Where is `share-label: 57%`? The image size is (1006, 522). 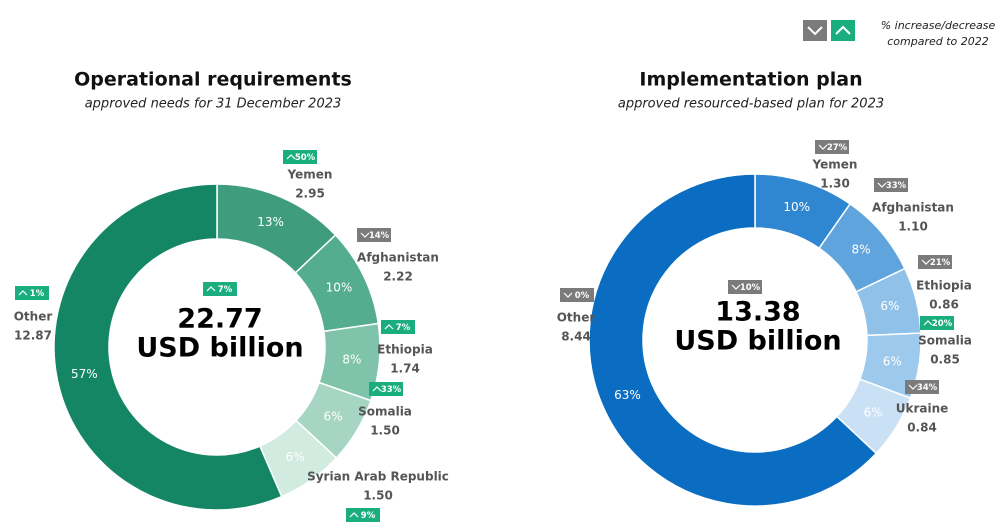
share-label: 57% is located at coordinates (84, 374).